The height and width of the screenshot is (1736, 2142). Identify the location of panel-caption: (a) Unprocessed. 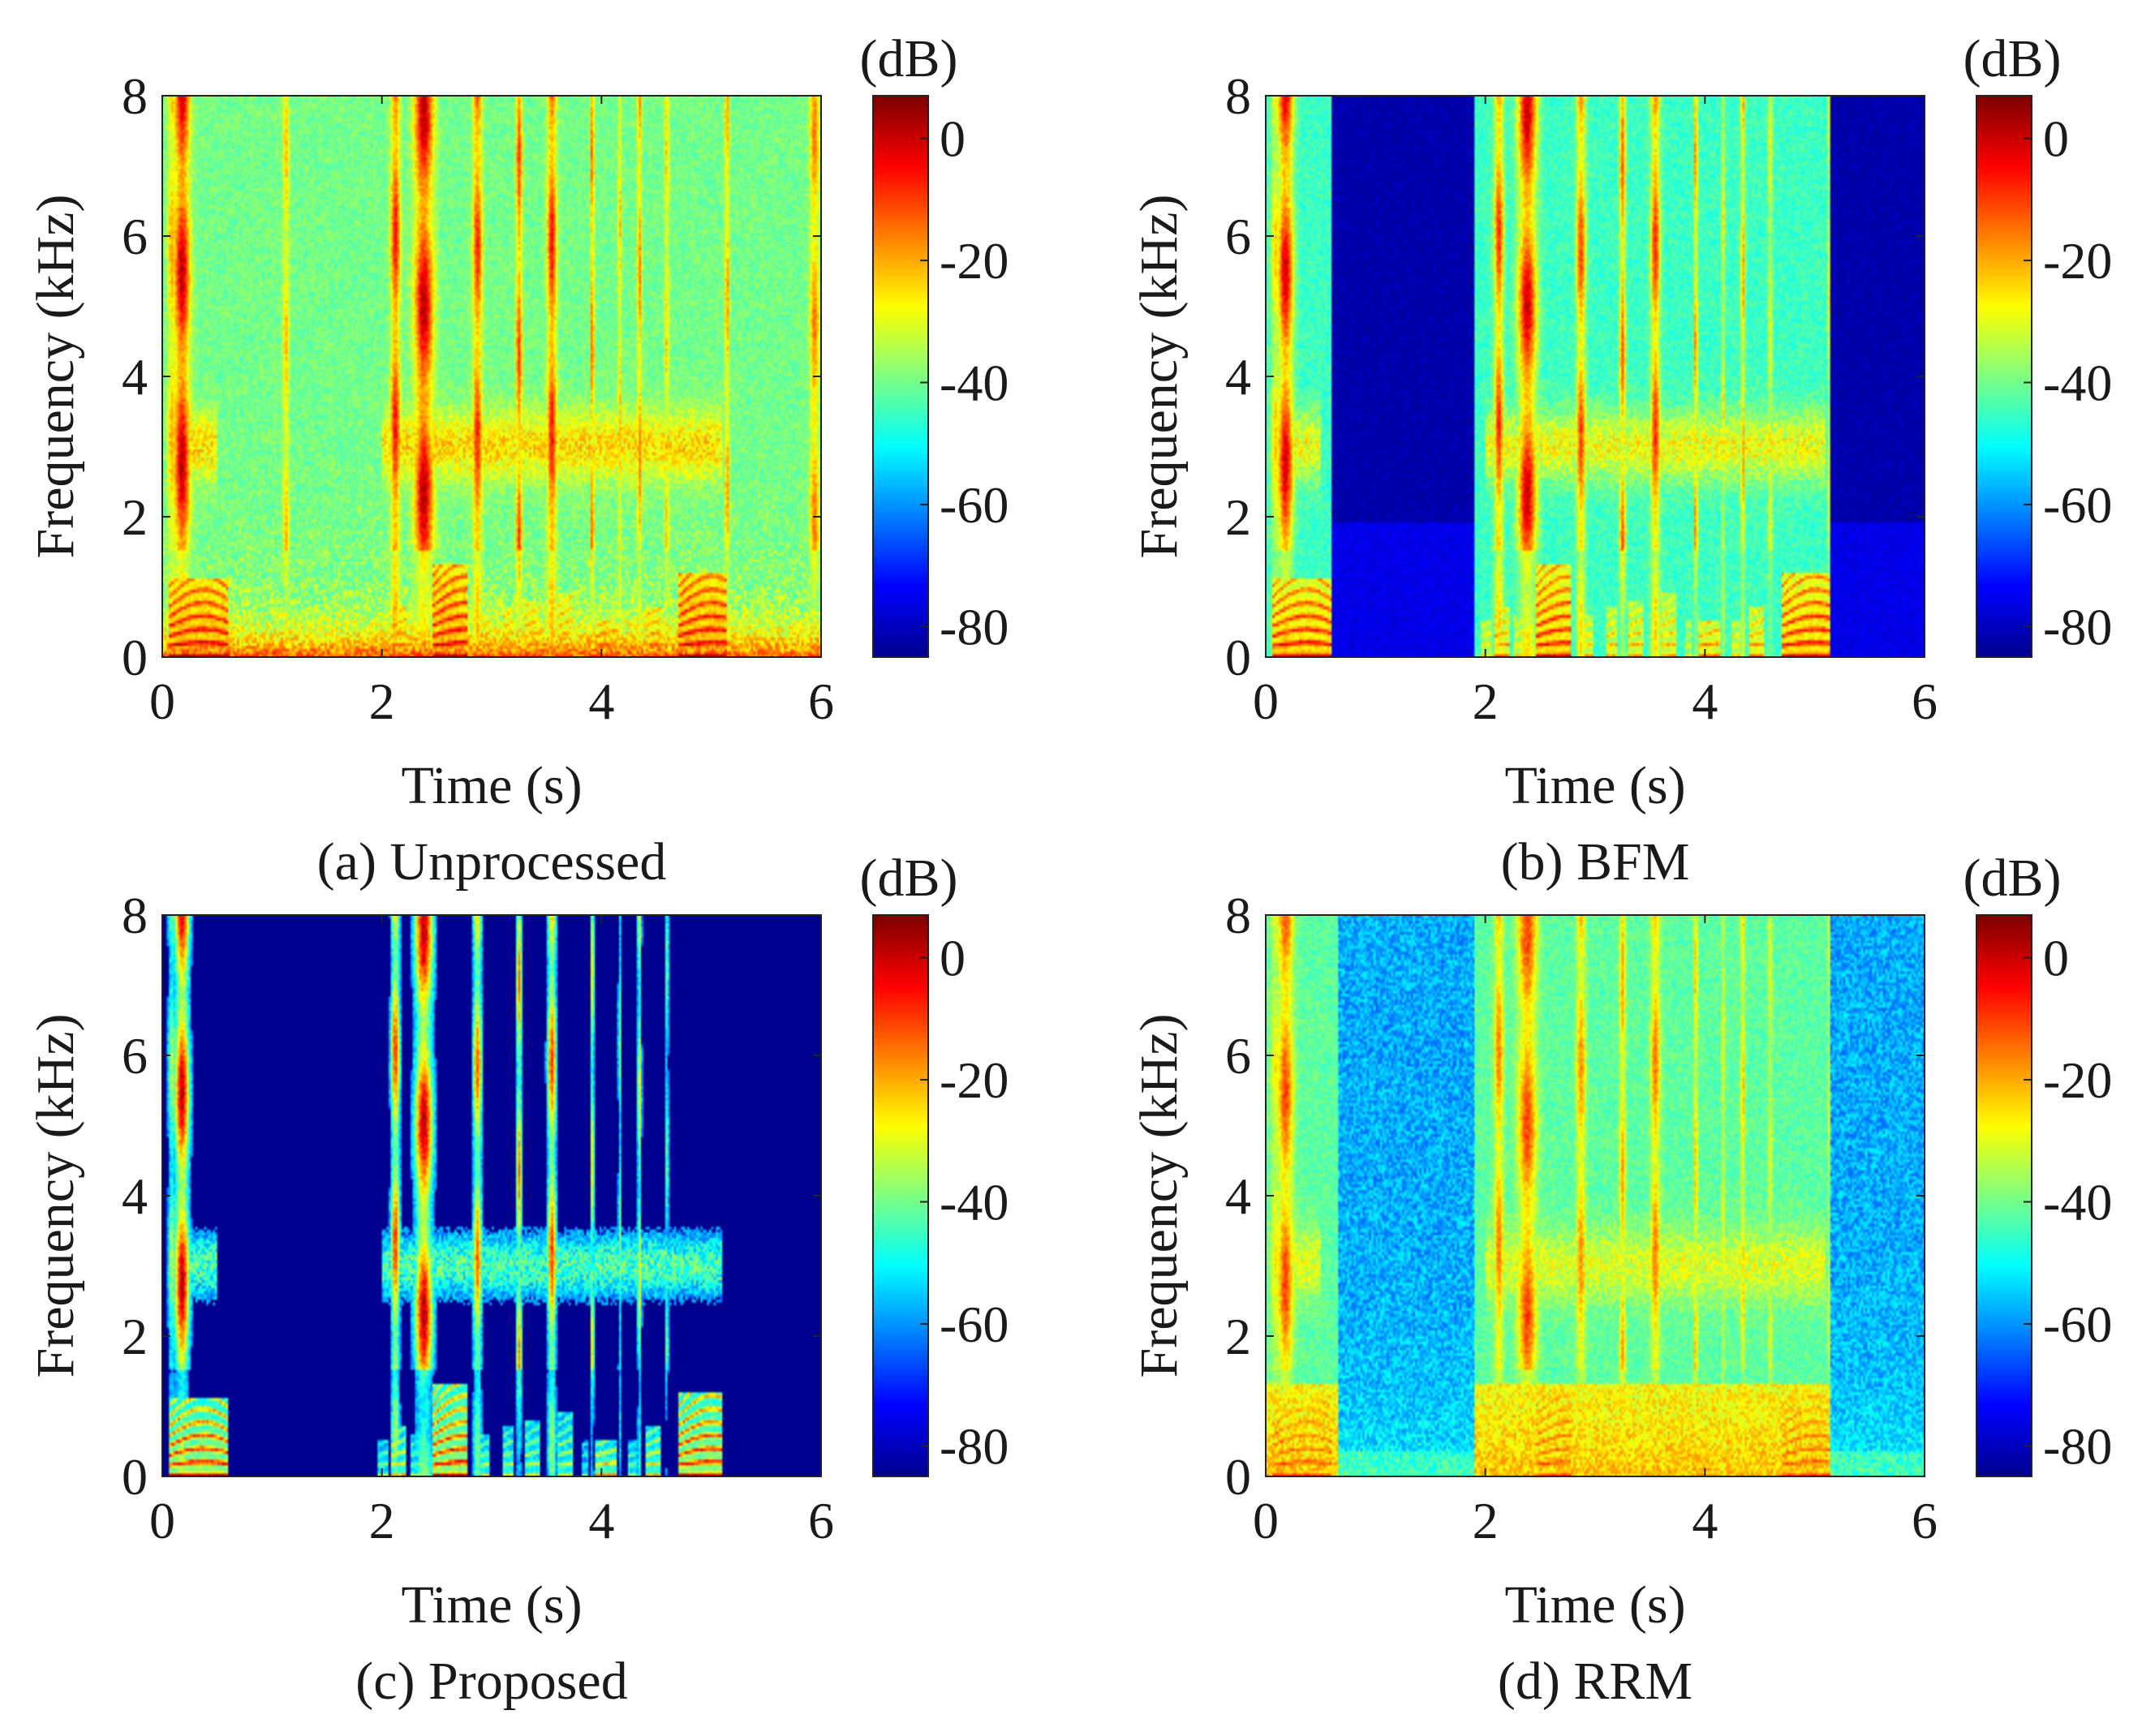
(492, 862).